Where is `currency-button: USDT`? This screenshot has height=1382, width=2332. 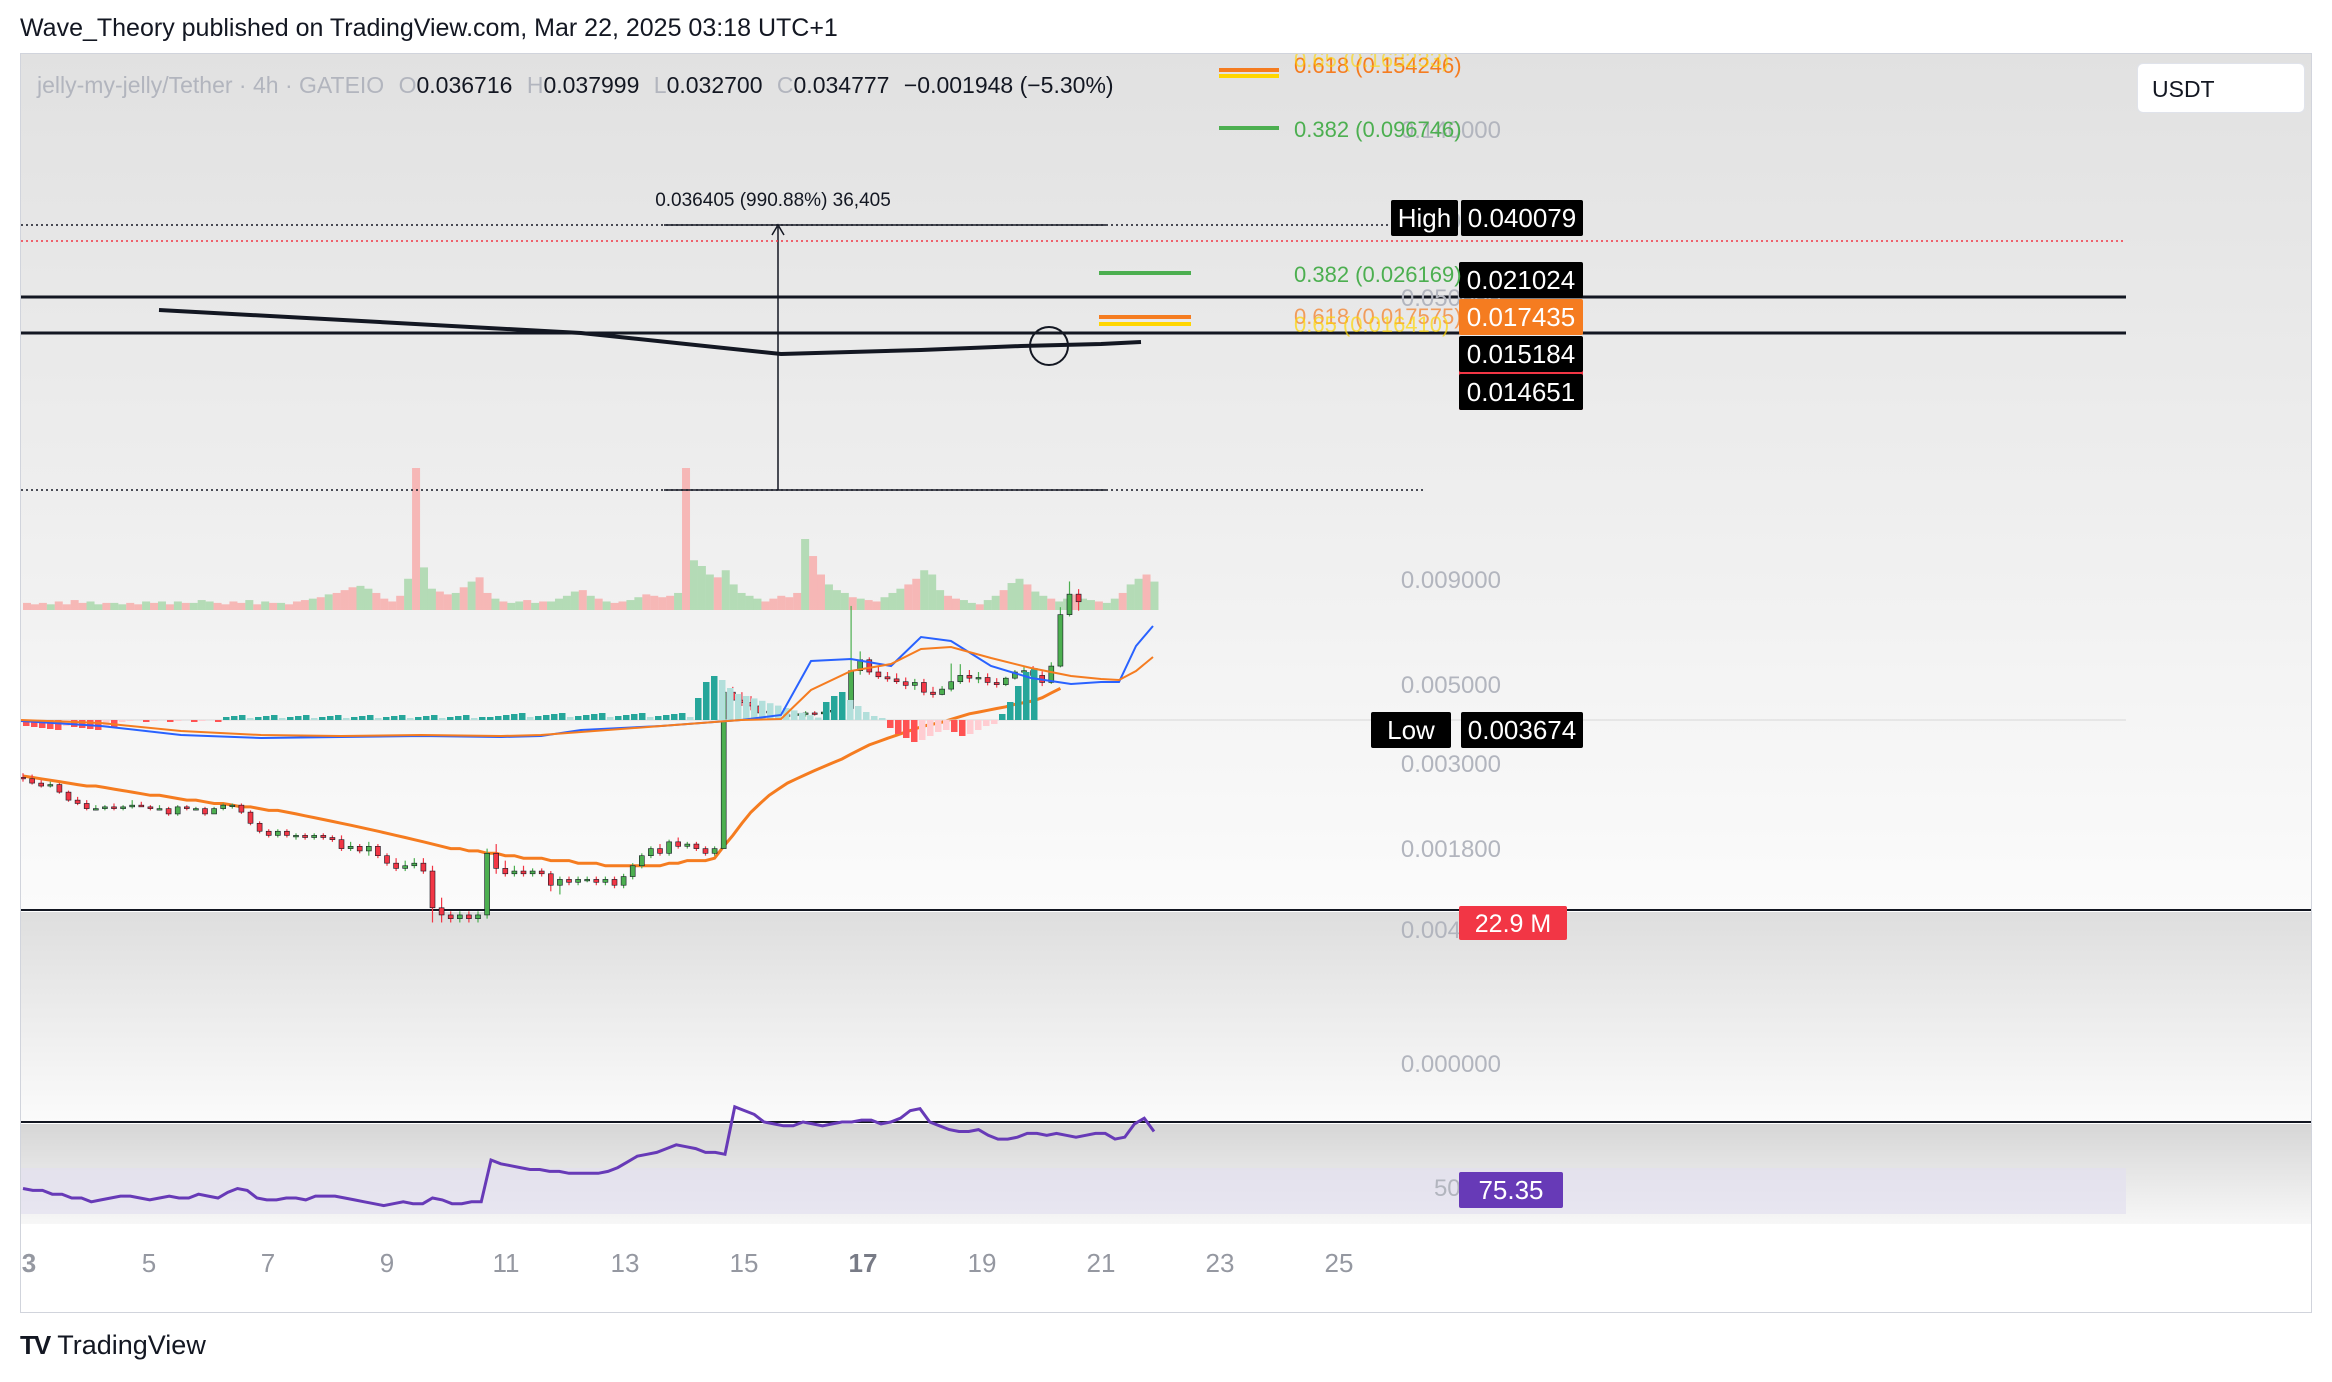
currency-button: USDT is located at coordinates (2221, 88).